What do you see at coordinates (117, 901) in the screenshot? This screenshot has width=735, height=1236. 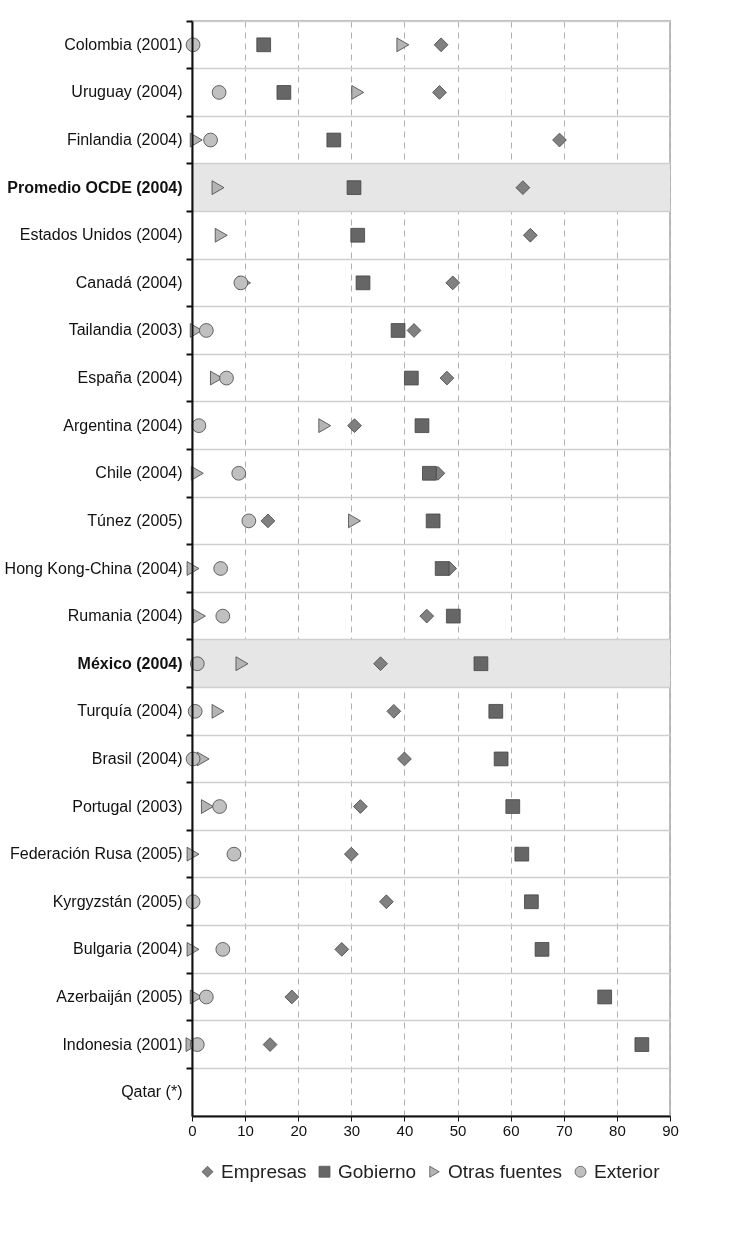 I see `y-tick-label: Kyrgyzstán (2005)` at bounding box center [117, 901].